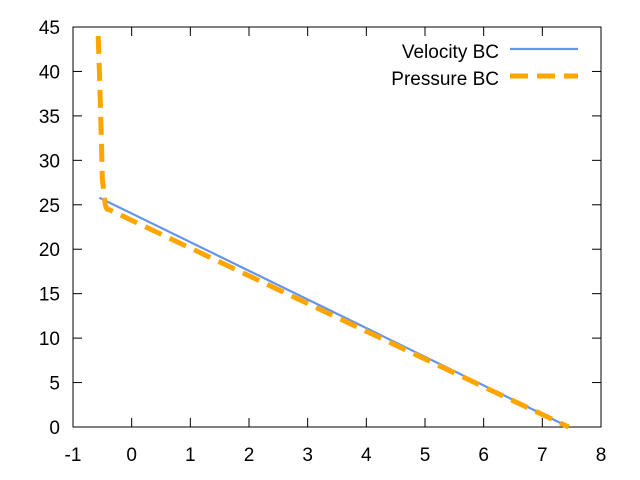  I want to click on x-tick-label: 1, so click(190, 455).